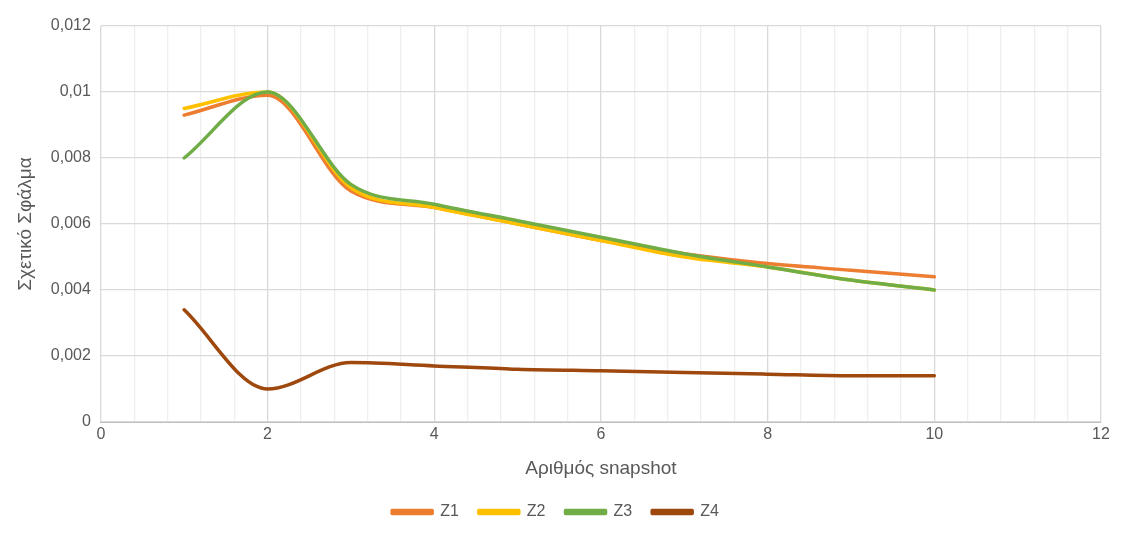 Image resolution: width=1121 pixels, height=540 pixels. What do you see at coordinates (601, 434) in the screenshot?
I see `x-tick-label: 6` at bounding box center [601, 434].